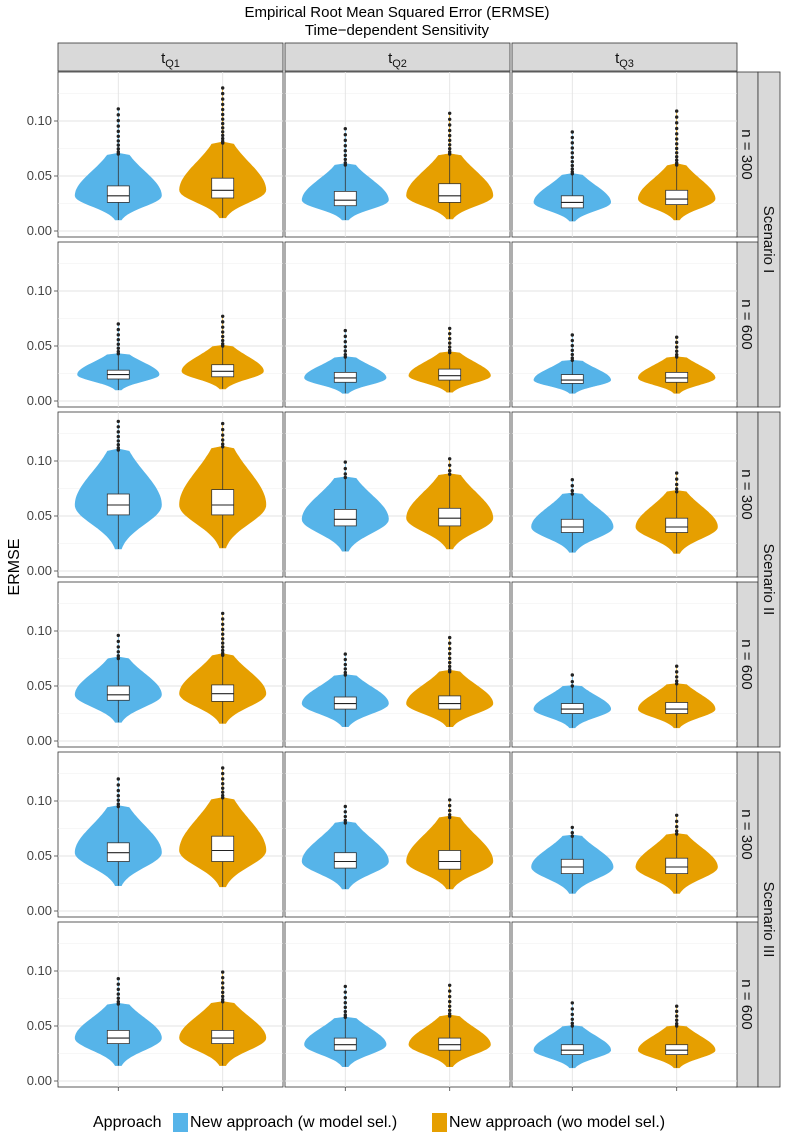 The height and width of the screenshot is (1143, 785). Describe the element at coordinates (768, 240) in the screenshot. I see `scenario-strip-label: Scenario I` at that location.